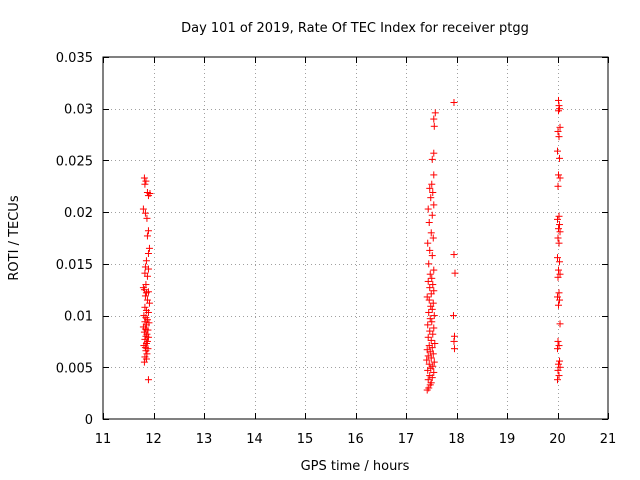 Image resolution: width=640 pixels, height=480 pixels. What do you see at coordinates (355, 466) in the screenshot?
I see `x-axis-label: GPS time / hours` at bounding box center [355, 466].